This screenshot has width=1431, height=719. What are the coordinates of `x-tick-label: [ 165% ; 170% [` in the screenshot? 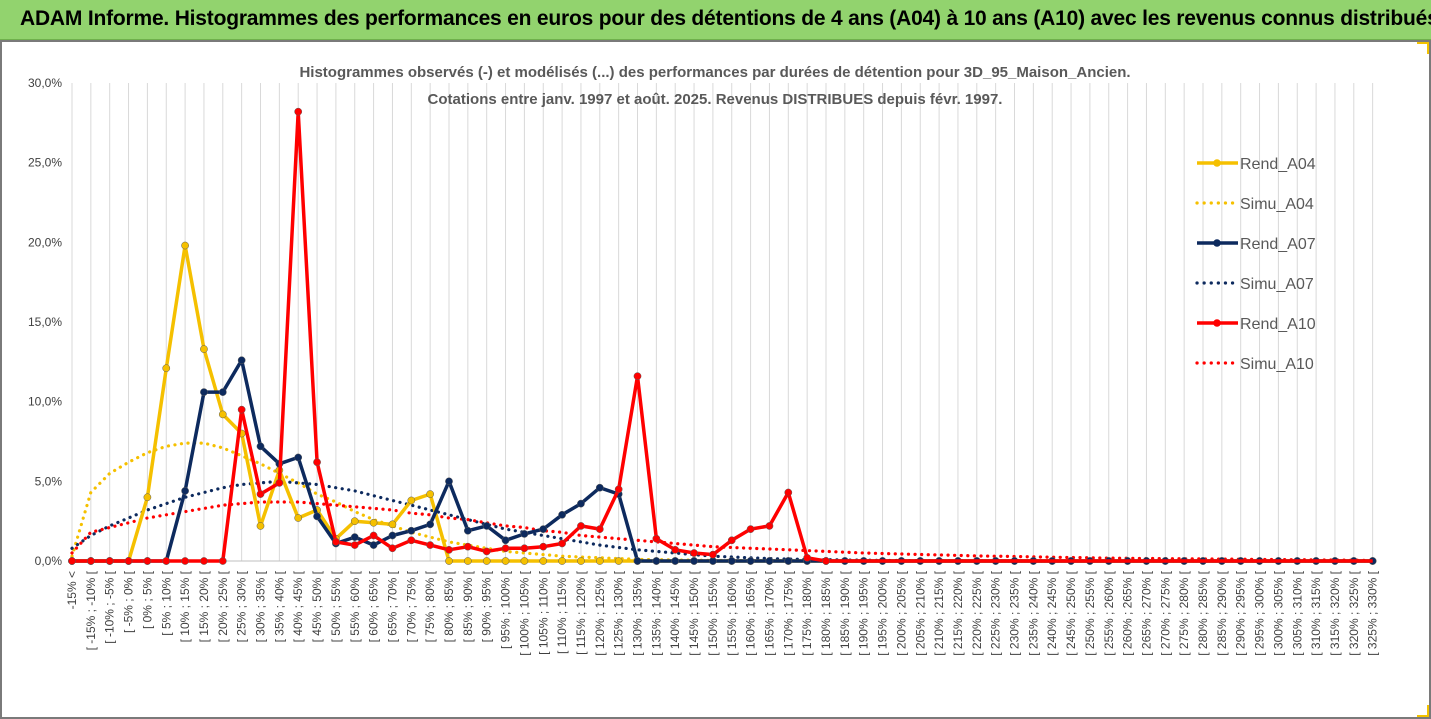 It's located at (769, 612).